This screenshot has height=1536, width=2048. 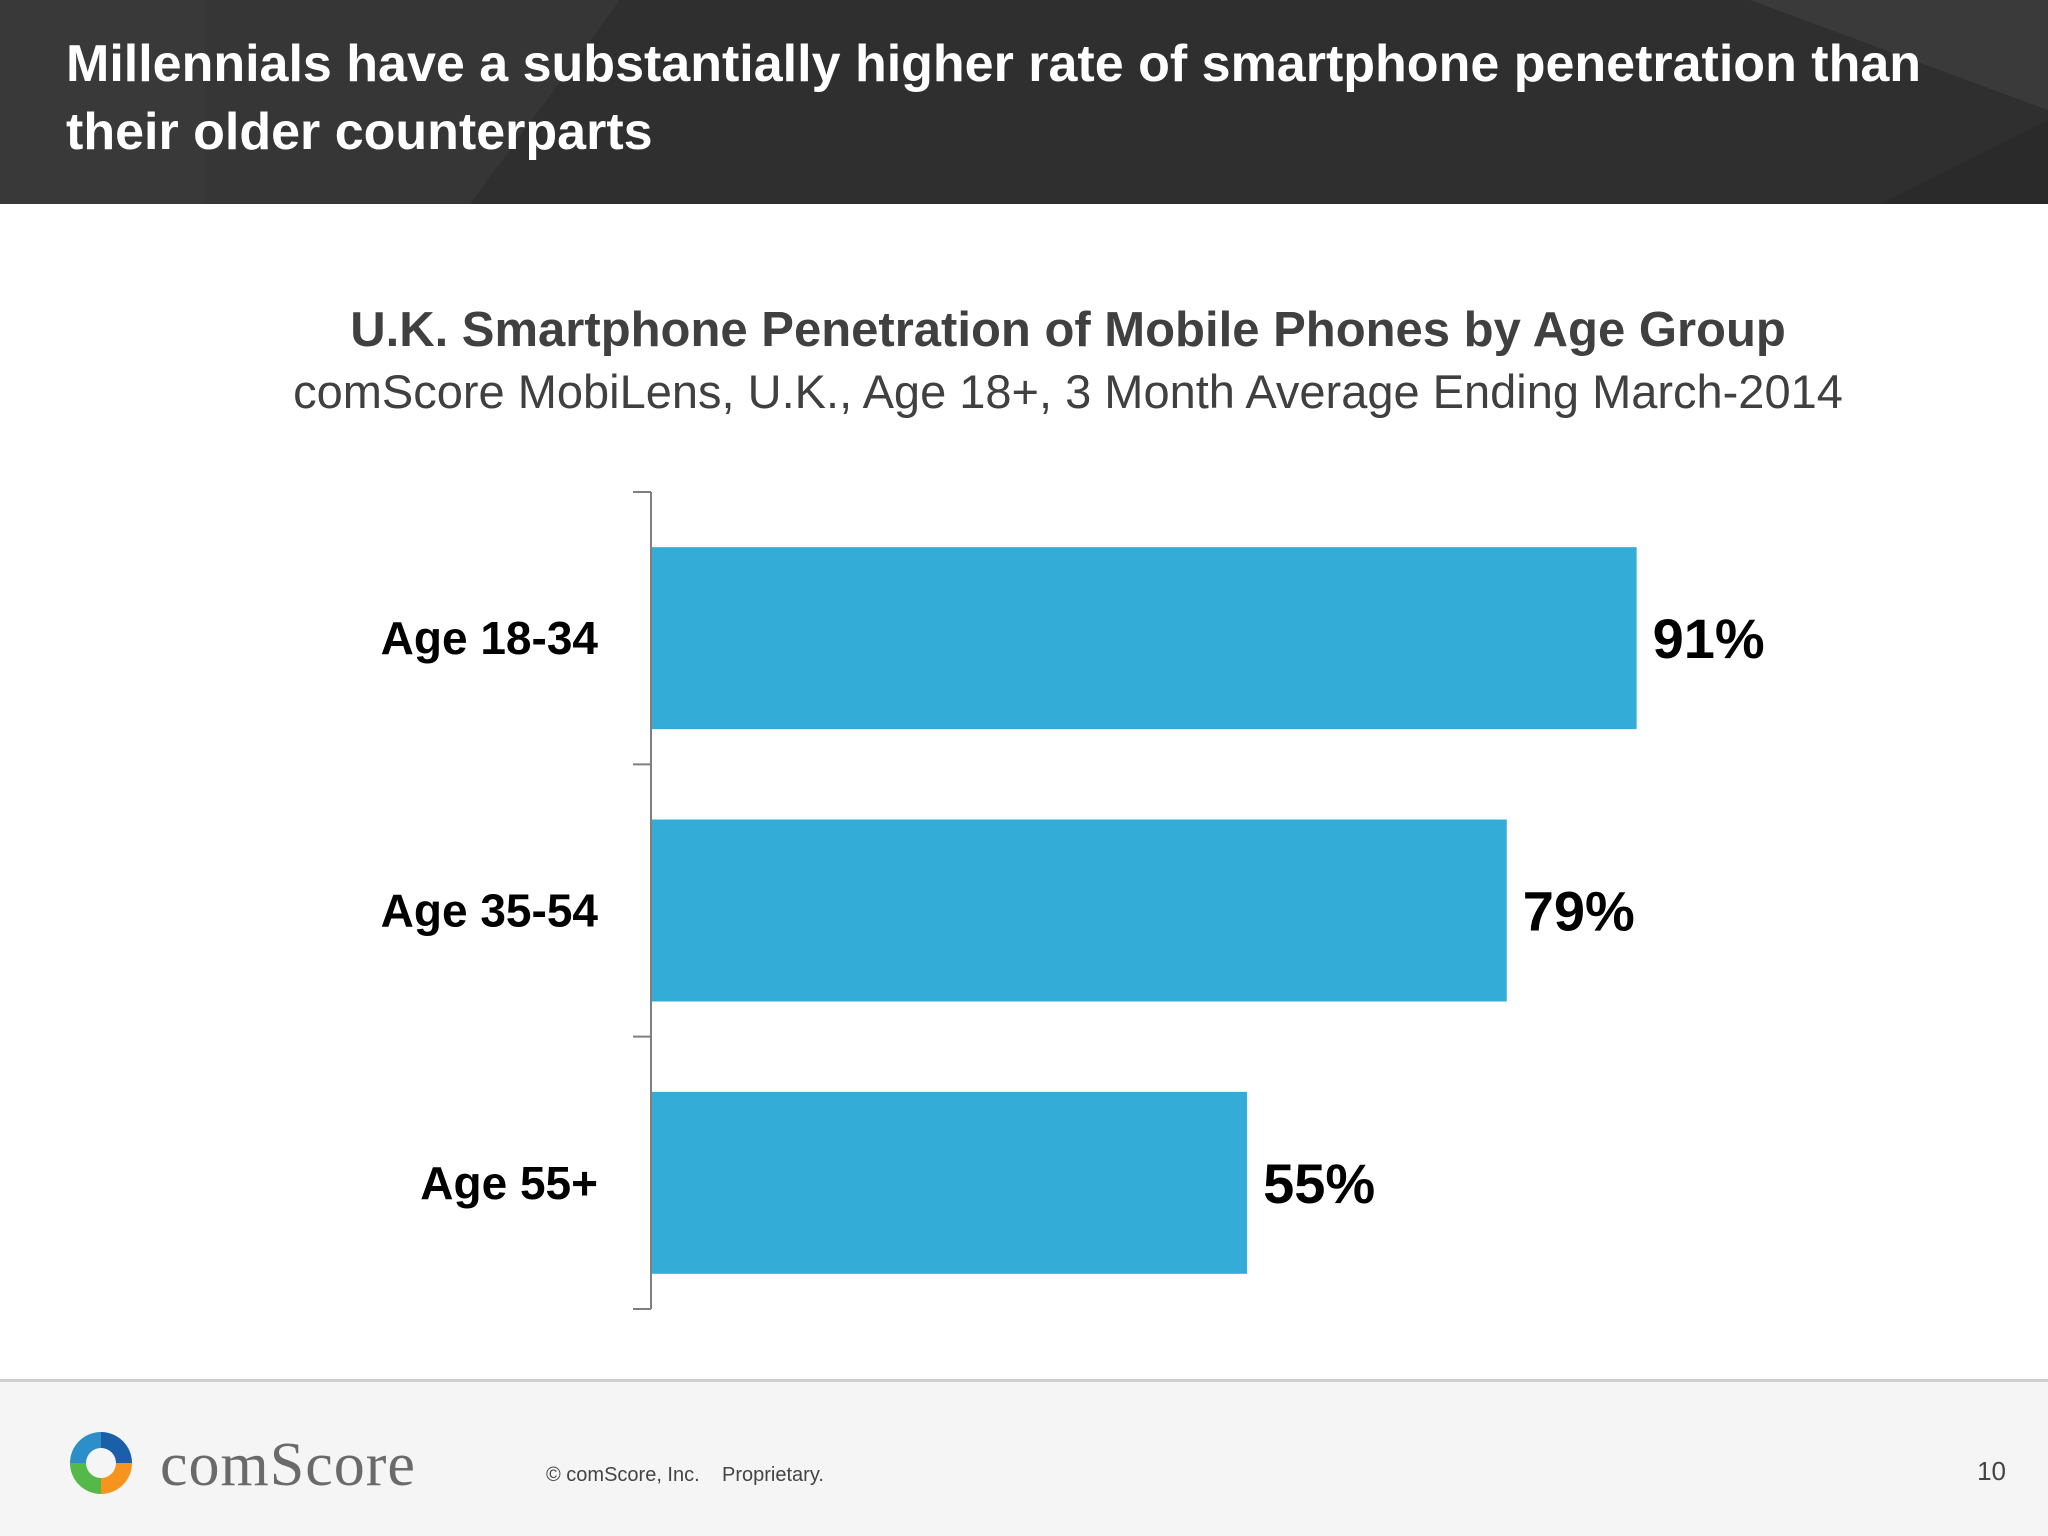 I want to click on comscore-logo-wordmark: comScore, so click(x=288, y=1465).